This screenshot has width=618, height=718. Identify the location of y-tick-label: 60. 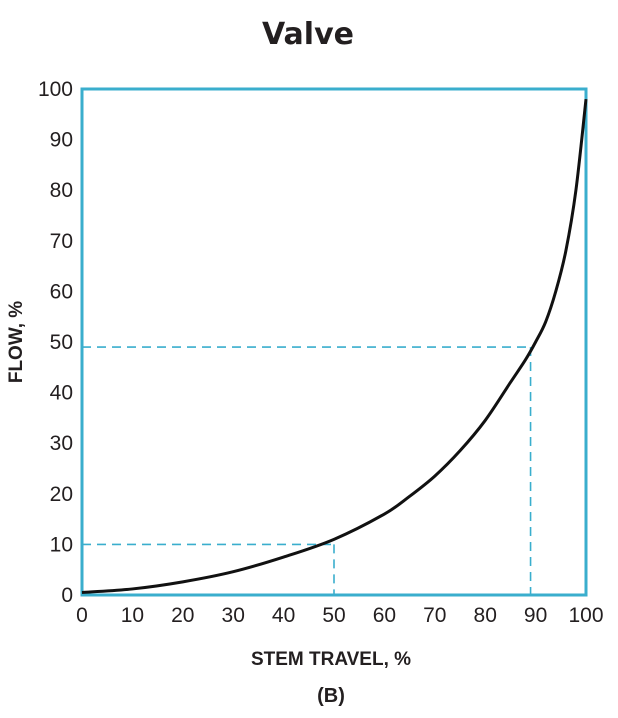
(61, 291).